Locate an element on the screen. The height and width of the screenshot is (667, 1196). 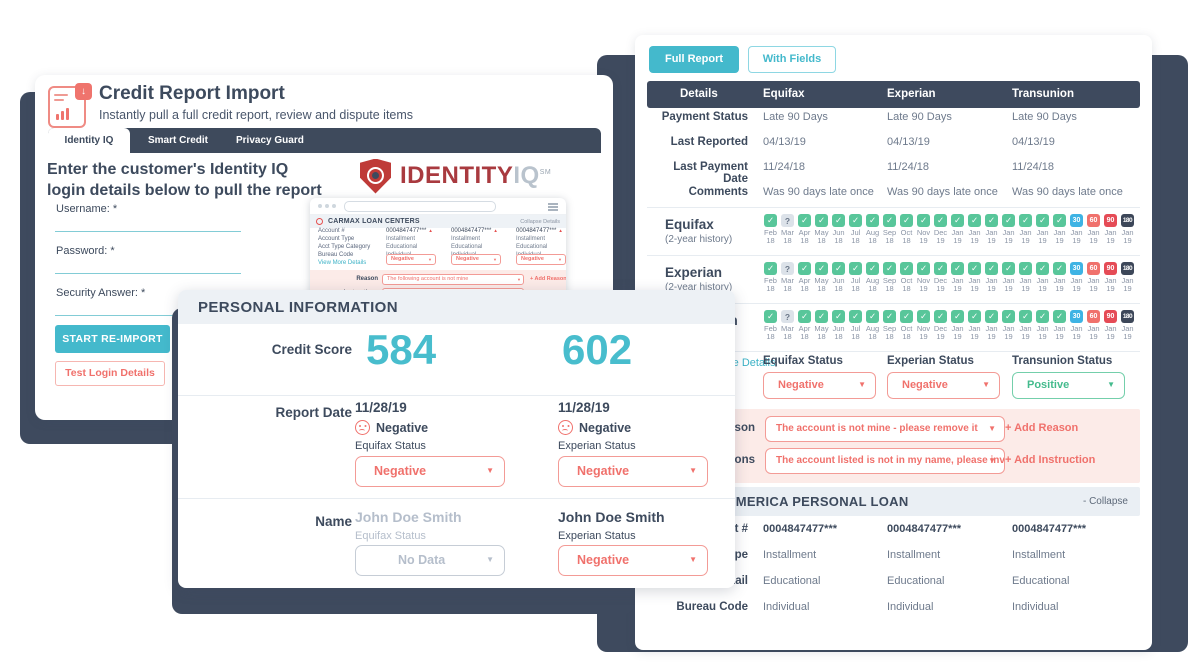
add-reason-link: + Add Reason is located at coordinates (1042, 428).